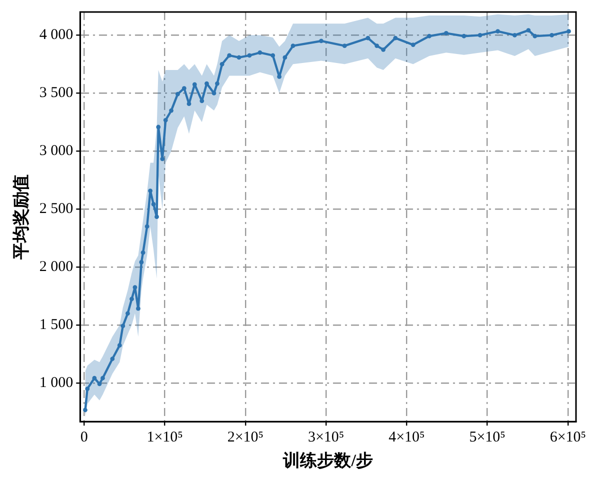  What do you see at coordinates (56, 209) in the screenshot?
I see `y-tick-label: 2 500` at bounding box center [56, 209].